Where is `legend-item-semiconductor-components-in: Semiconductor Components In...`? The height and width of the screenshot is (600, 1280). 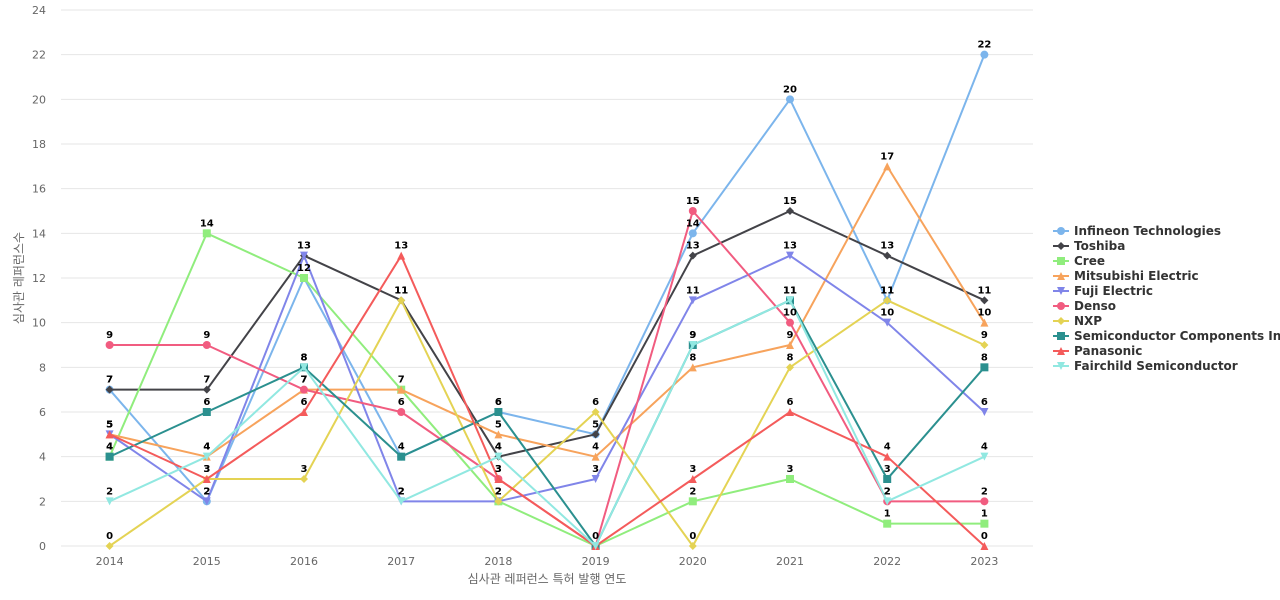
legend-item-semiconductor-components-in: Semiconductor Components In... is located at coordinates (1166, 336).